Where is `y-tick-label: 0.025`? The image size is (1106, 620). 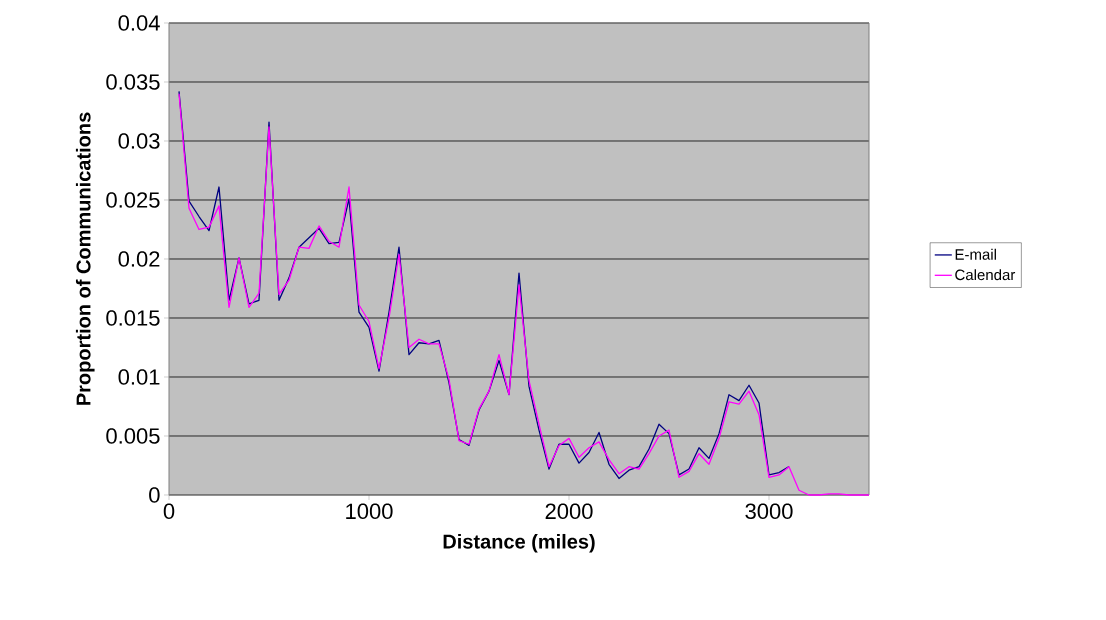
y-tick-label: 0.025 is located at coordinates (133, 200).